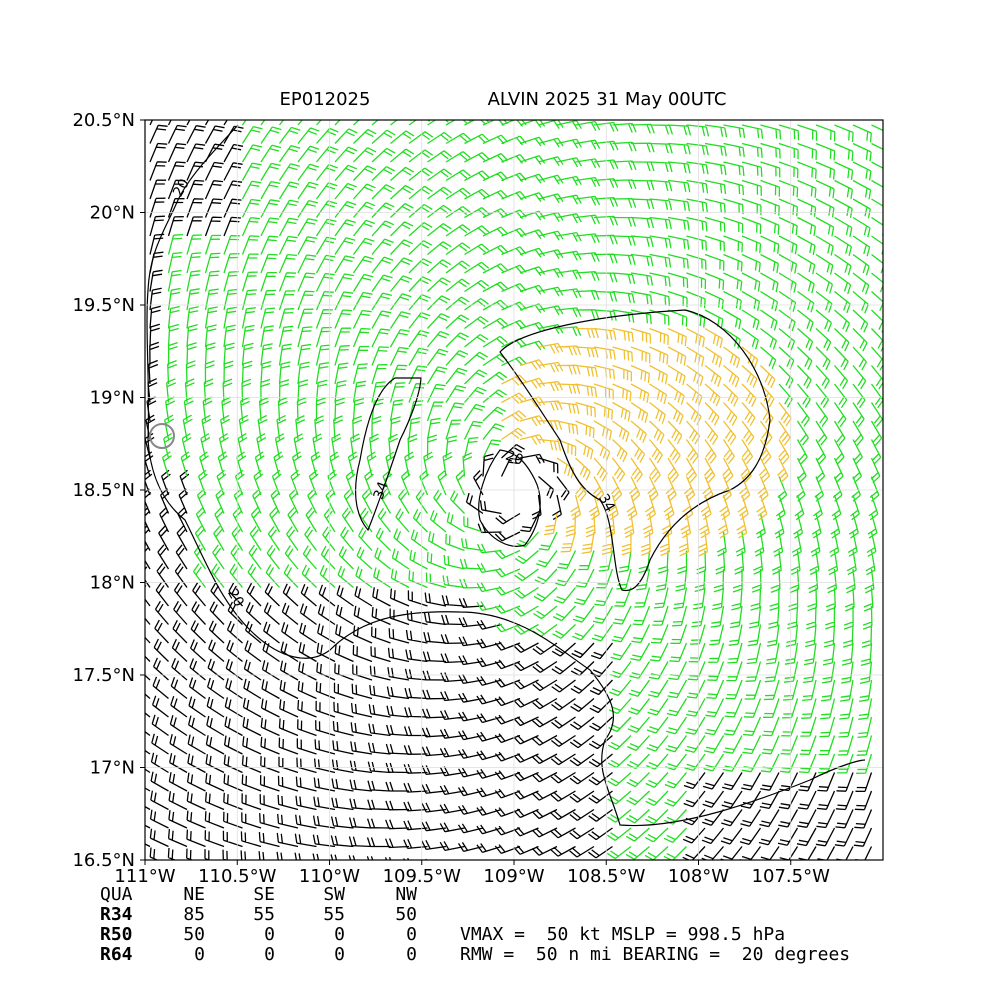  What do you see at coordinates (388, 454) in the screenshot?
I see `contour-34-west` at bounding box center [388, 454].